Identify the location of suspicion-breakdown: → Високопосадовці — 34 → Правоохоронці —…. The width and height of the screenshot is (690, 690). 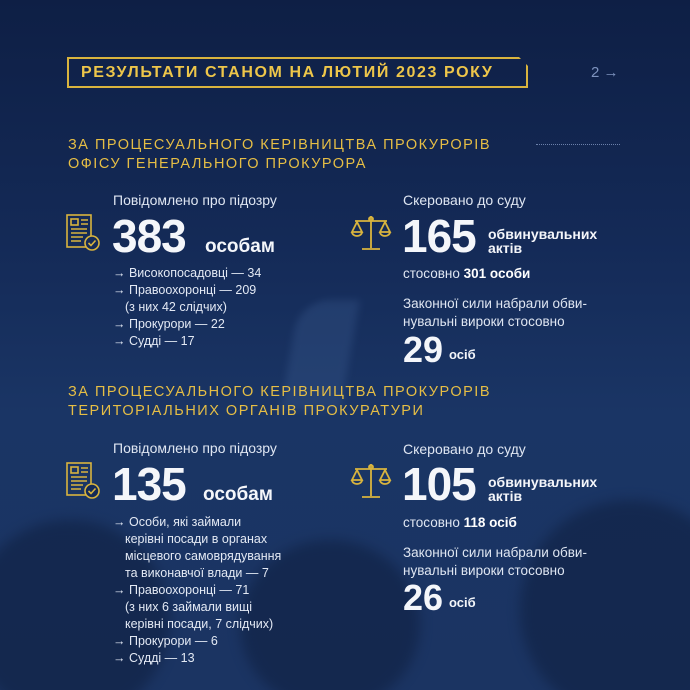
(187, 307).